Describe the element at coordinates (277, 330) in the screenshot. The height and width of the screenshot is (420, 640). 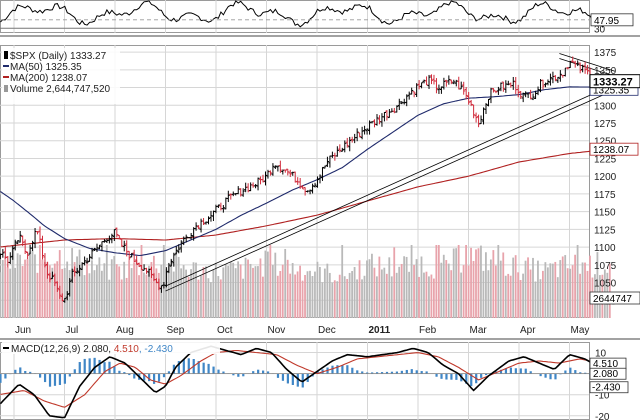
I see `x-tick-label: Nov` at that location.